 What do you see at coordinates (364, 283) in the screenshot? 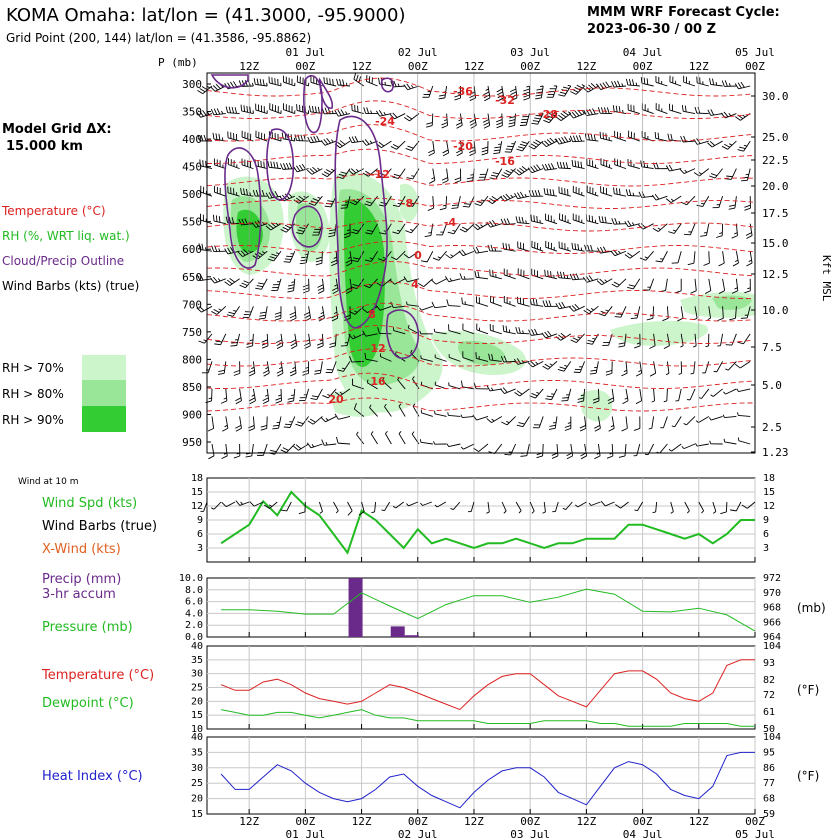
I see `rh-shading` at bounding box center [364, 283].